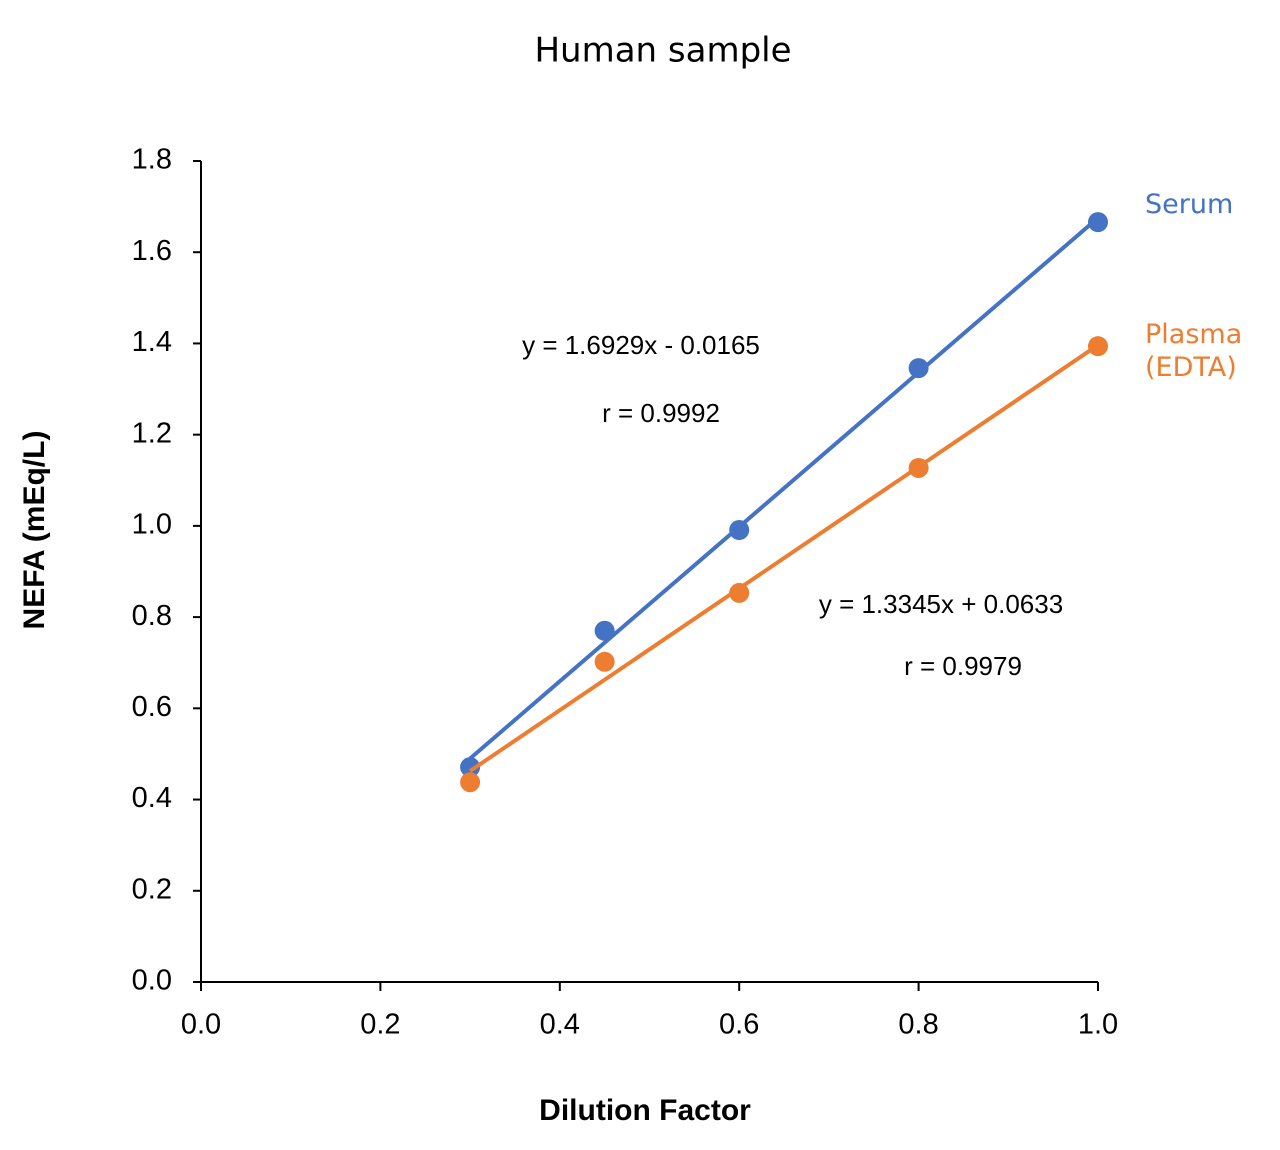  I want to click on x-tick-label: 0.4, so click(560, 1025).